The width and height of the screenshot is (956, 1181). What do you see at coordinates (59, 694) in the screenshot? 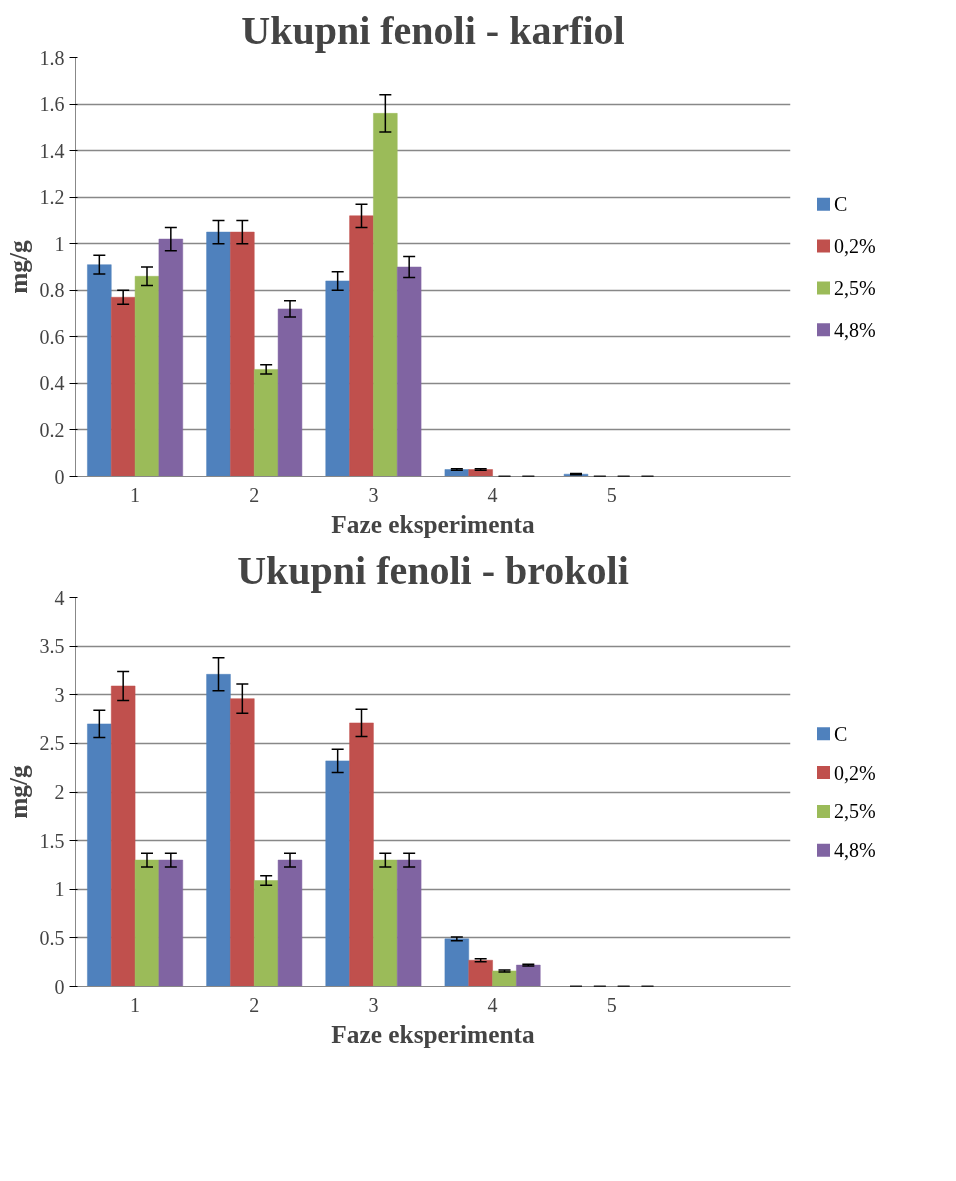
I see `y-tick-label: 3` at bounding box center [59, 694].